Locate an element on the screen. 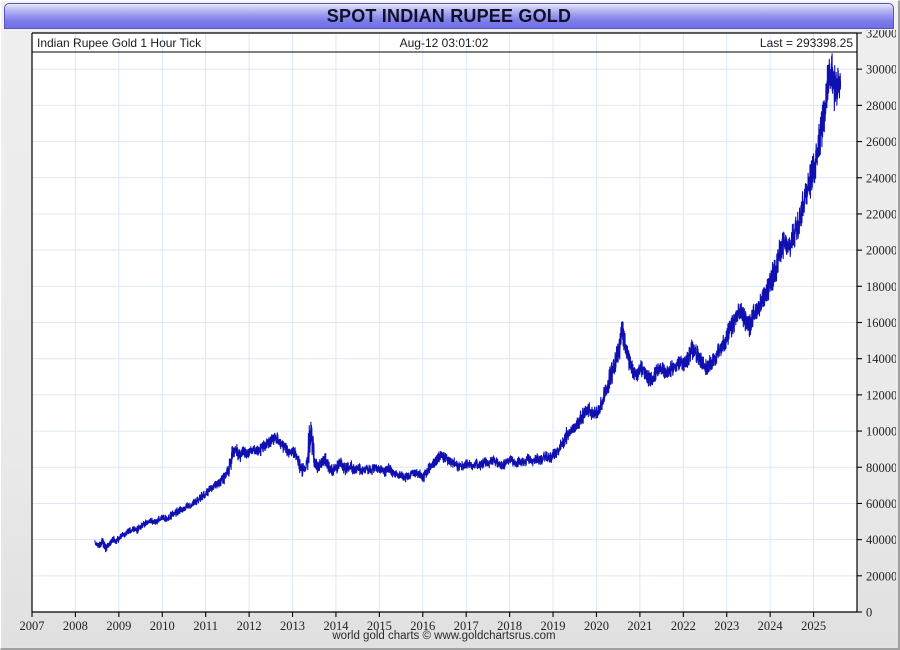 This screenshot has width=900, height=650. x-tick-label: 2024 is located at coordinates (771, 626).